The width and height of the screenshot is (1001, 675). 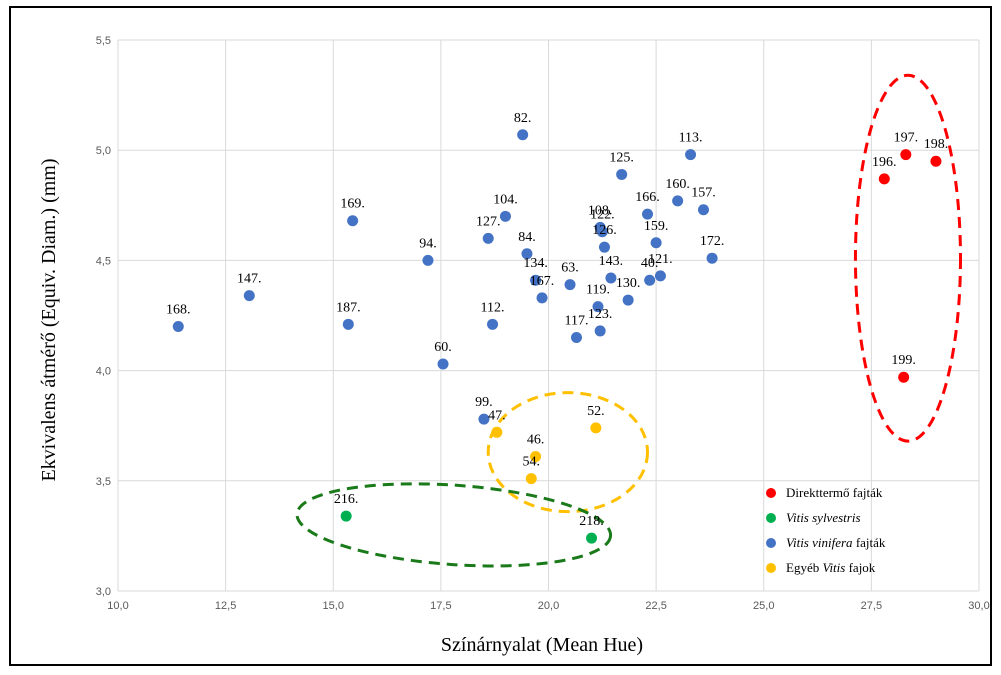 What do you see at coordinates (906, 138) in the screenshot?
I see `point-label: 197.` at bounding box center [906, 138].